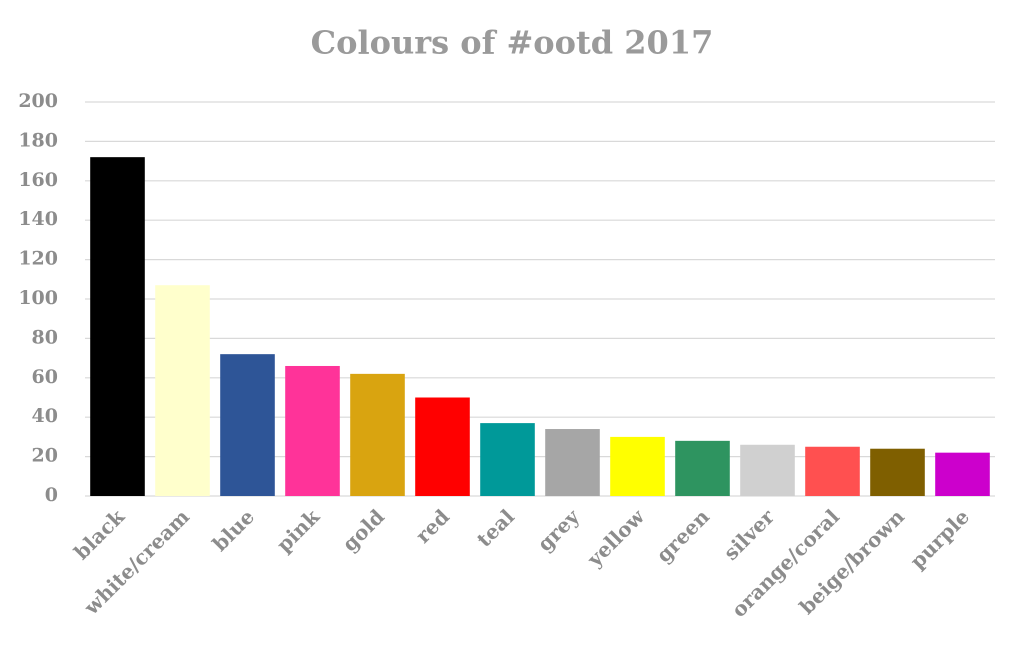 This screenshot has width=1024, height=655. Describe the element at coordinates (495, 527) in the screenshot. I see `x-tick-label: teal` at that location.